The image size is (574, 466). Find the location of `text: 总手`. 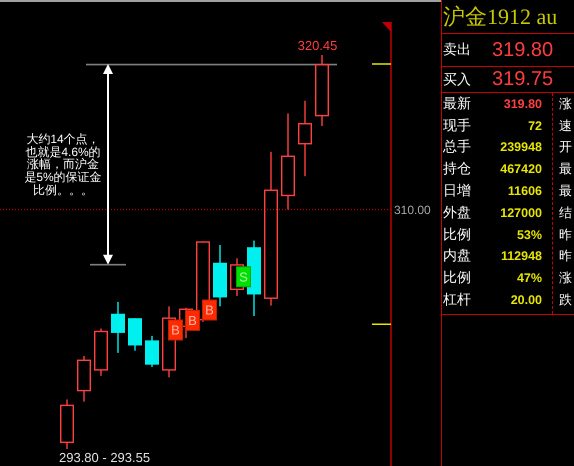

text: 总手 is located at coordinates (456, 147).